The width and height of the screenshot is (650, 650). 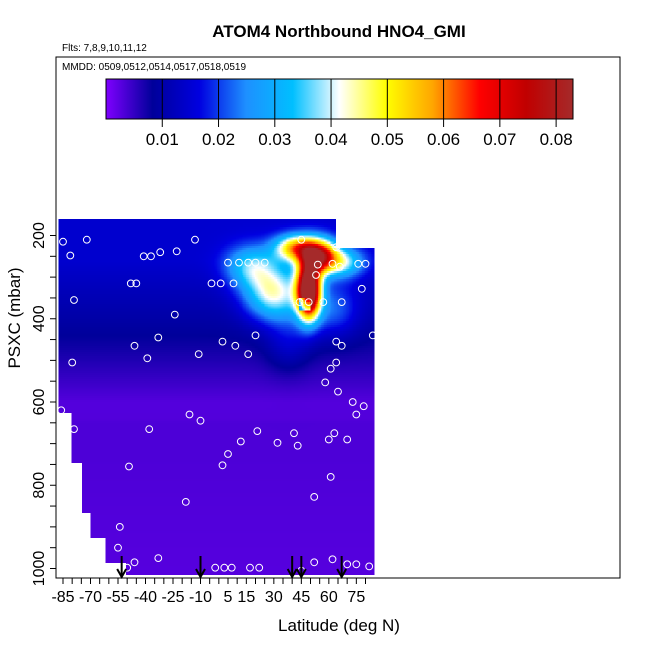 I want to click on flights-label: Flts: 7,8,9,10,11,12, so click(x=104, y=48).